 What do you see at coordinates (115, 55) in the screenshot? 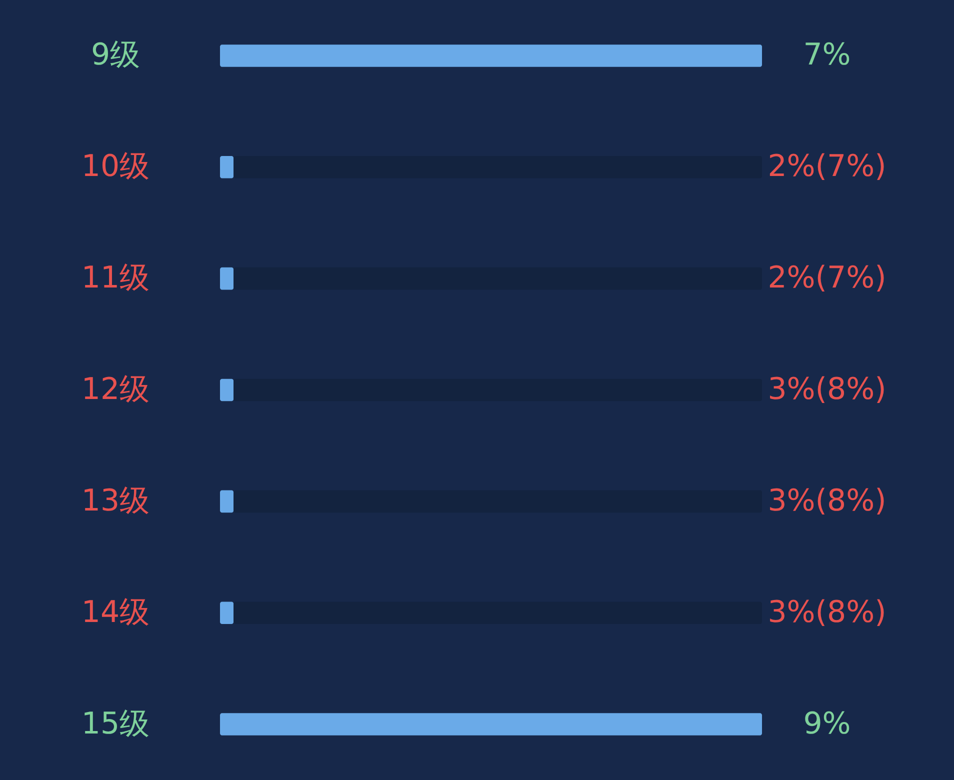
I see `y-tick-label: 9级` at bounding box center [115, 55].